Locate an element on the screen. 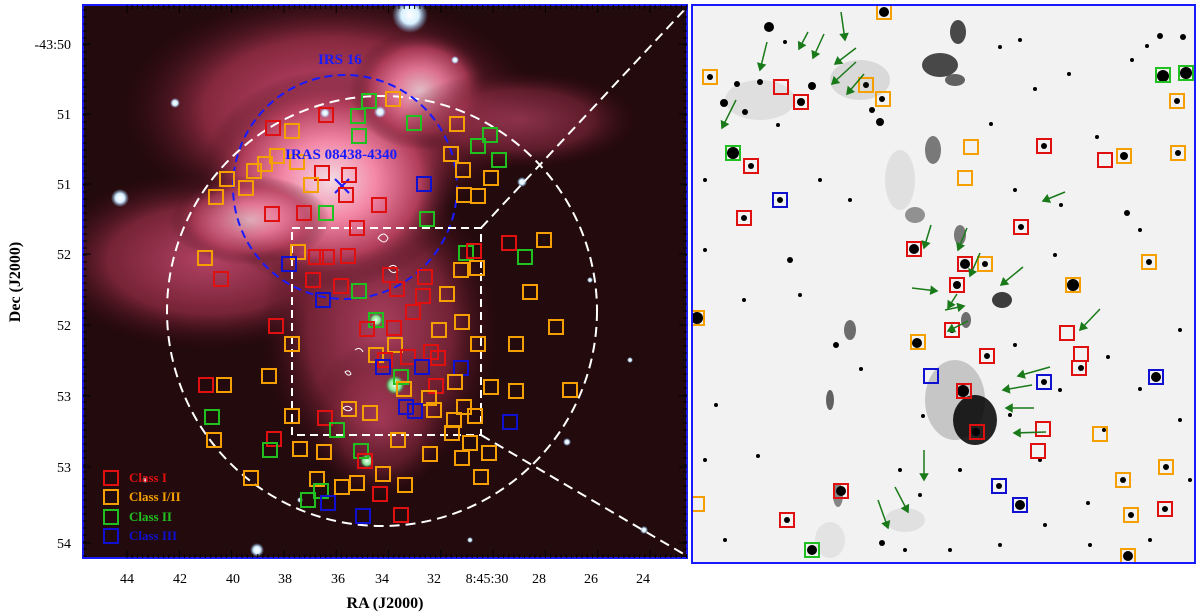 Image resolution: width=1200 pixels, height=615 pixels. legend-marker-class-i is located at coordinates (111, 478).